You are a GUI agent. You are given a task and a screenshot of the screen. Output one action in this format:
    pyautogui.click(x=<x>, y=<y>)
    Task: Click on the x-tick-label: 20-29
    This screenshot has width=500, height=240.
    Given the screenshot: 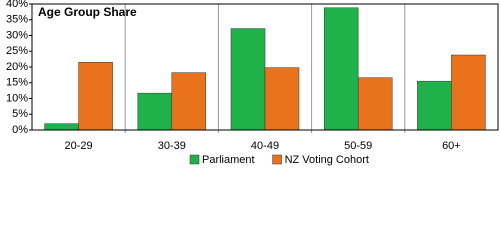 What is the action you would take?
    pyautogui.click(x=79, y=146)
    